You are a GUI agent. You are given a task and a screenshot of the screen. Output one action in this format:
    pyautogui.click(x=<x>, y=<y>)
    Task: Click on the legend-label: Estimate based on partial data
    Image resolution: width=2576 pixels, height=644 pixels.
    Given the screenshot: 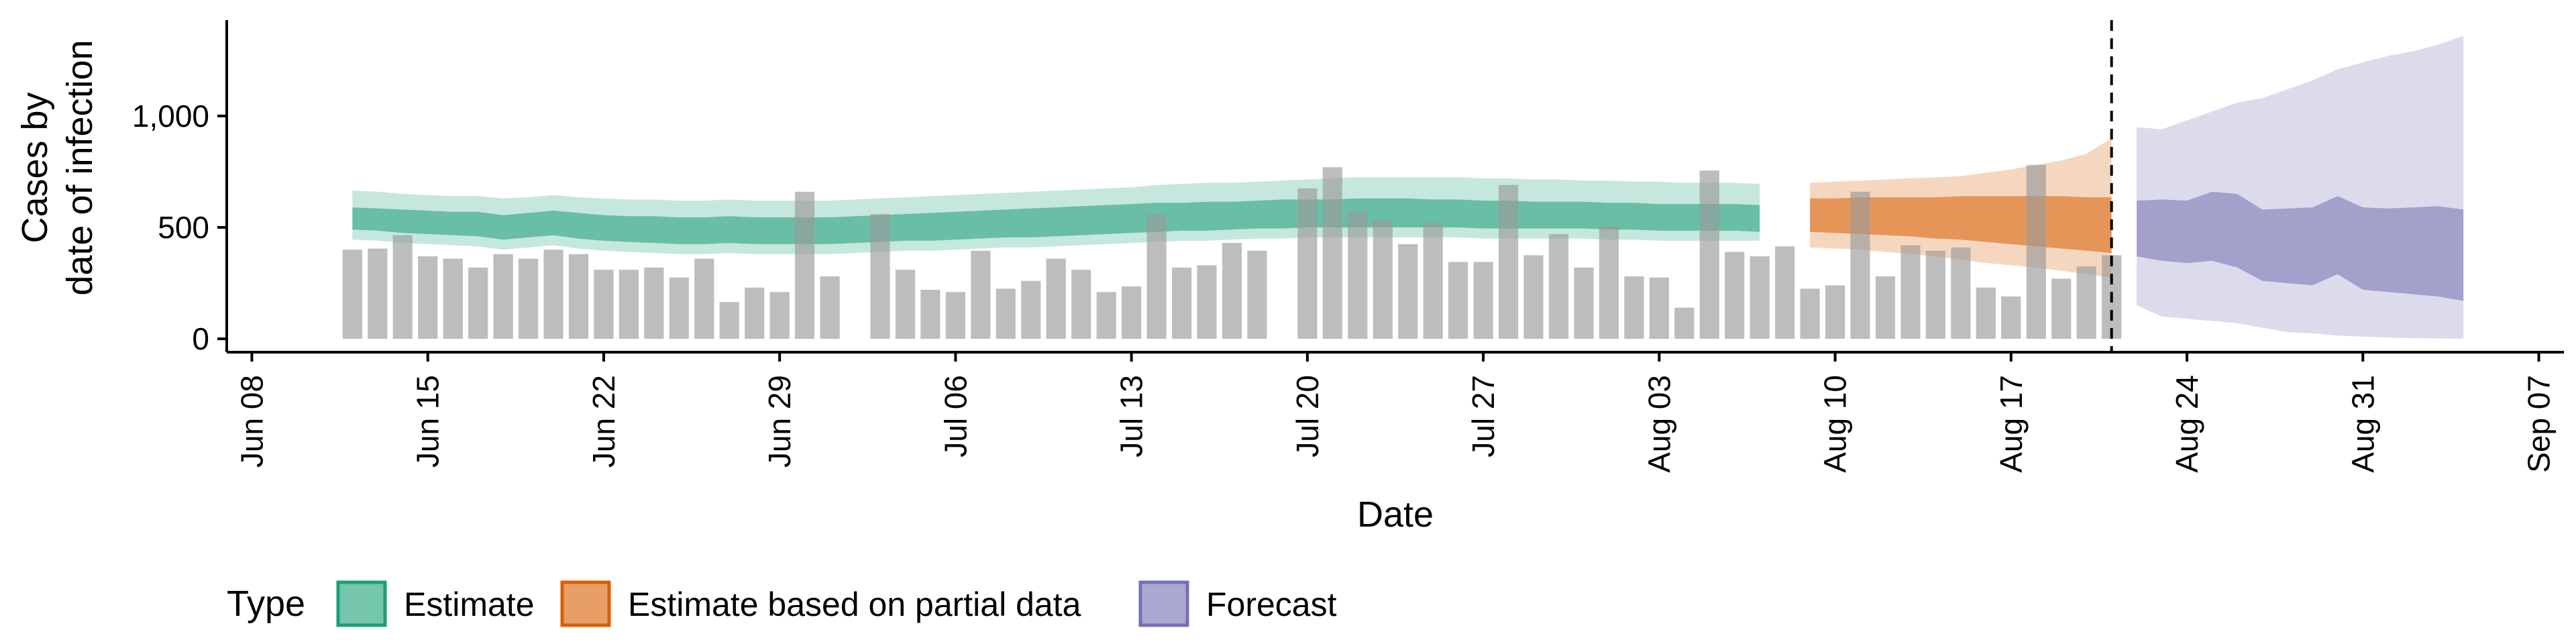 What is the action you would take?
    pyautogui.click(x=854, y=604)
    